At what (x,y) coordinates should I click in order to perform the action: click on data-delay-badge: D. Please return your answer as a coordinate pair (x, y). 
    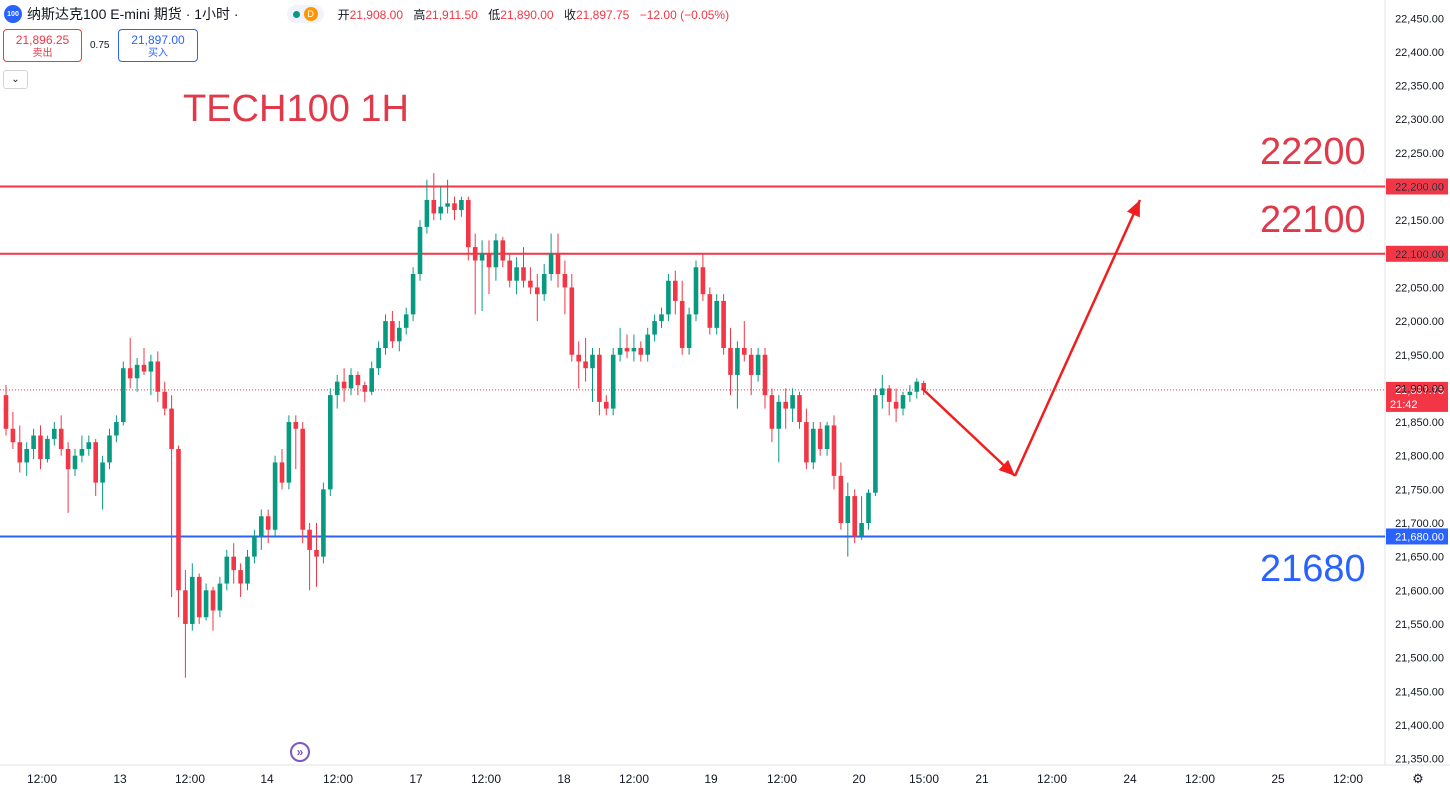
    Looking at the image, I should click on (310, 14).